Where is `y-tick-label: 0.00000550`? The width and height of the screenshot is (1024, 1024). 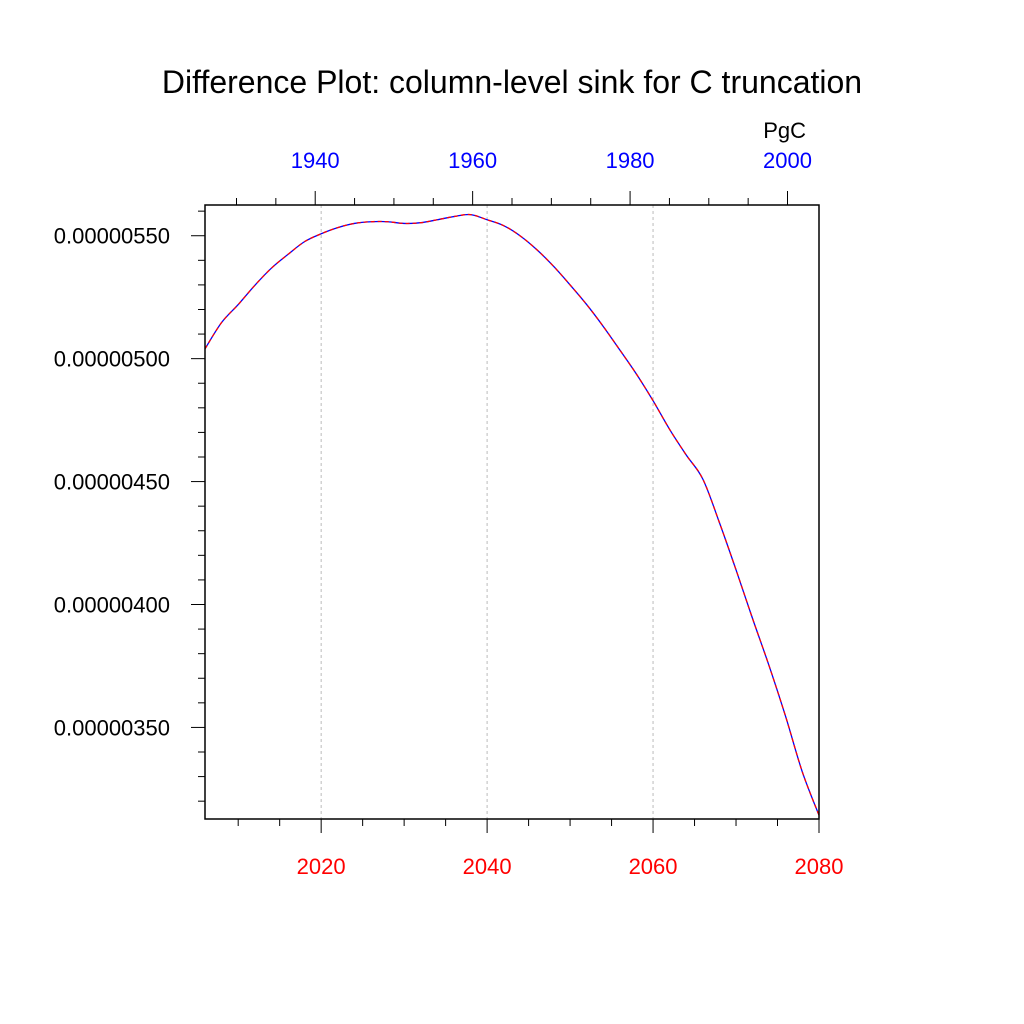 y-tick-label: 0.00000550 is located at coordinates (112, 236).